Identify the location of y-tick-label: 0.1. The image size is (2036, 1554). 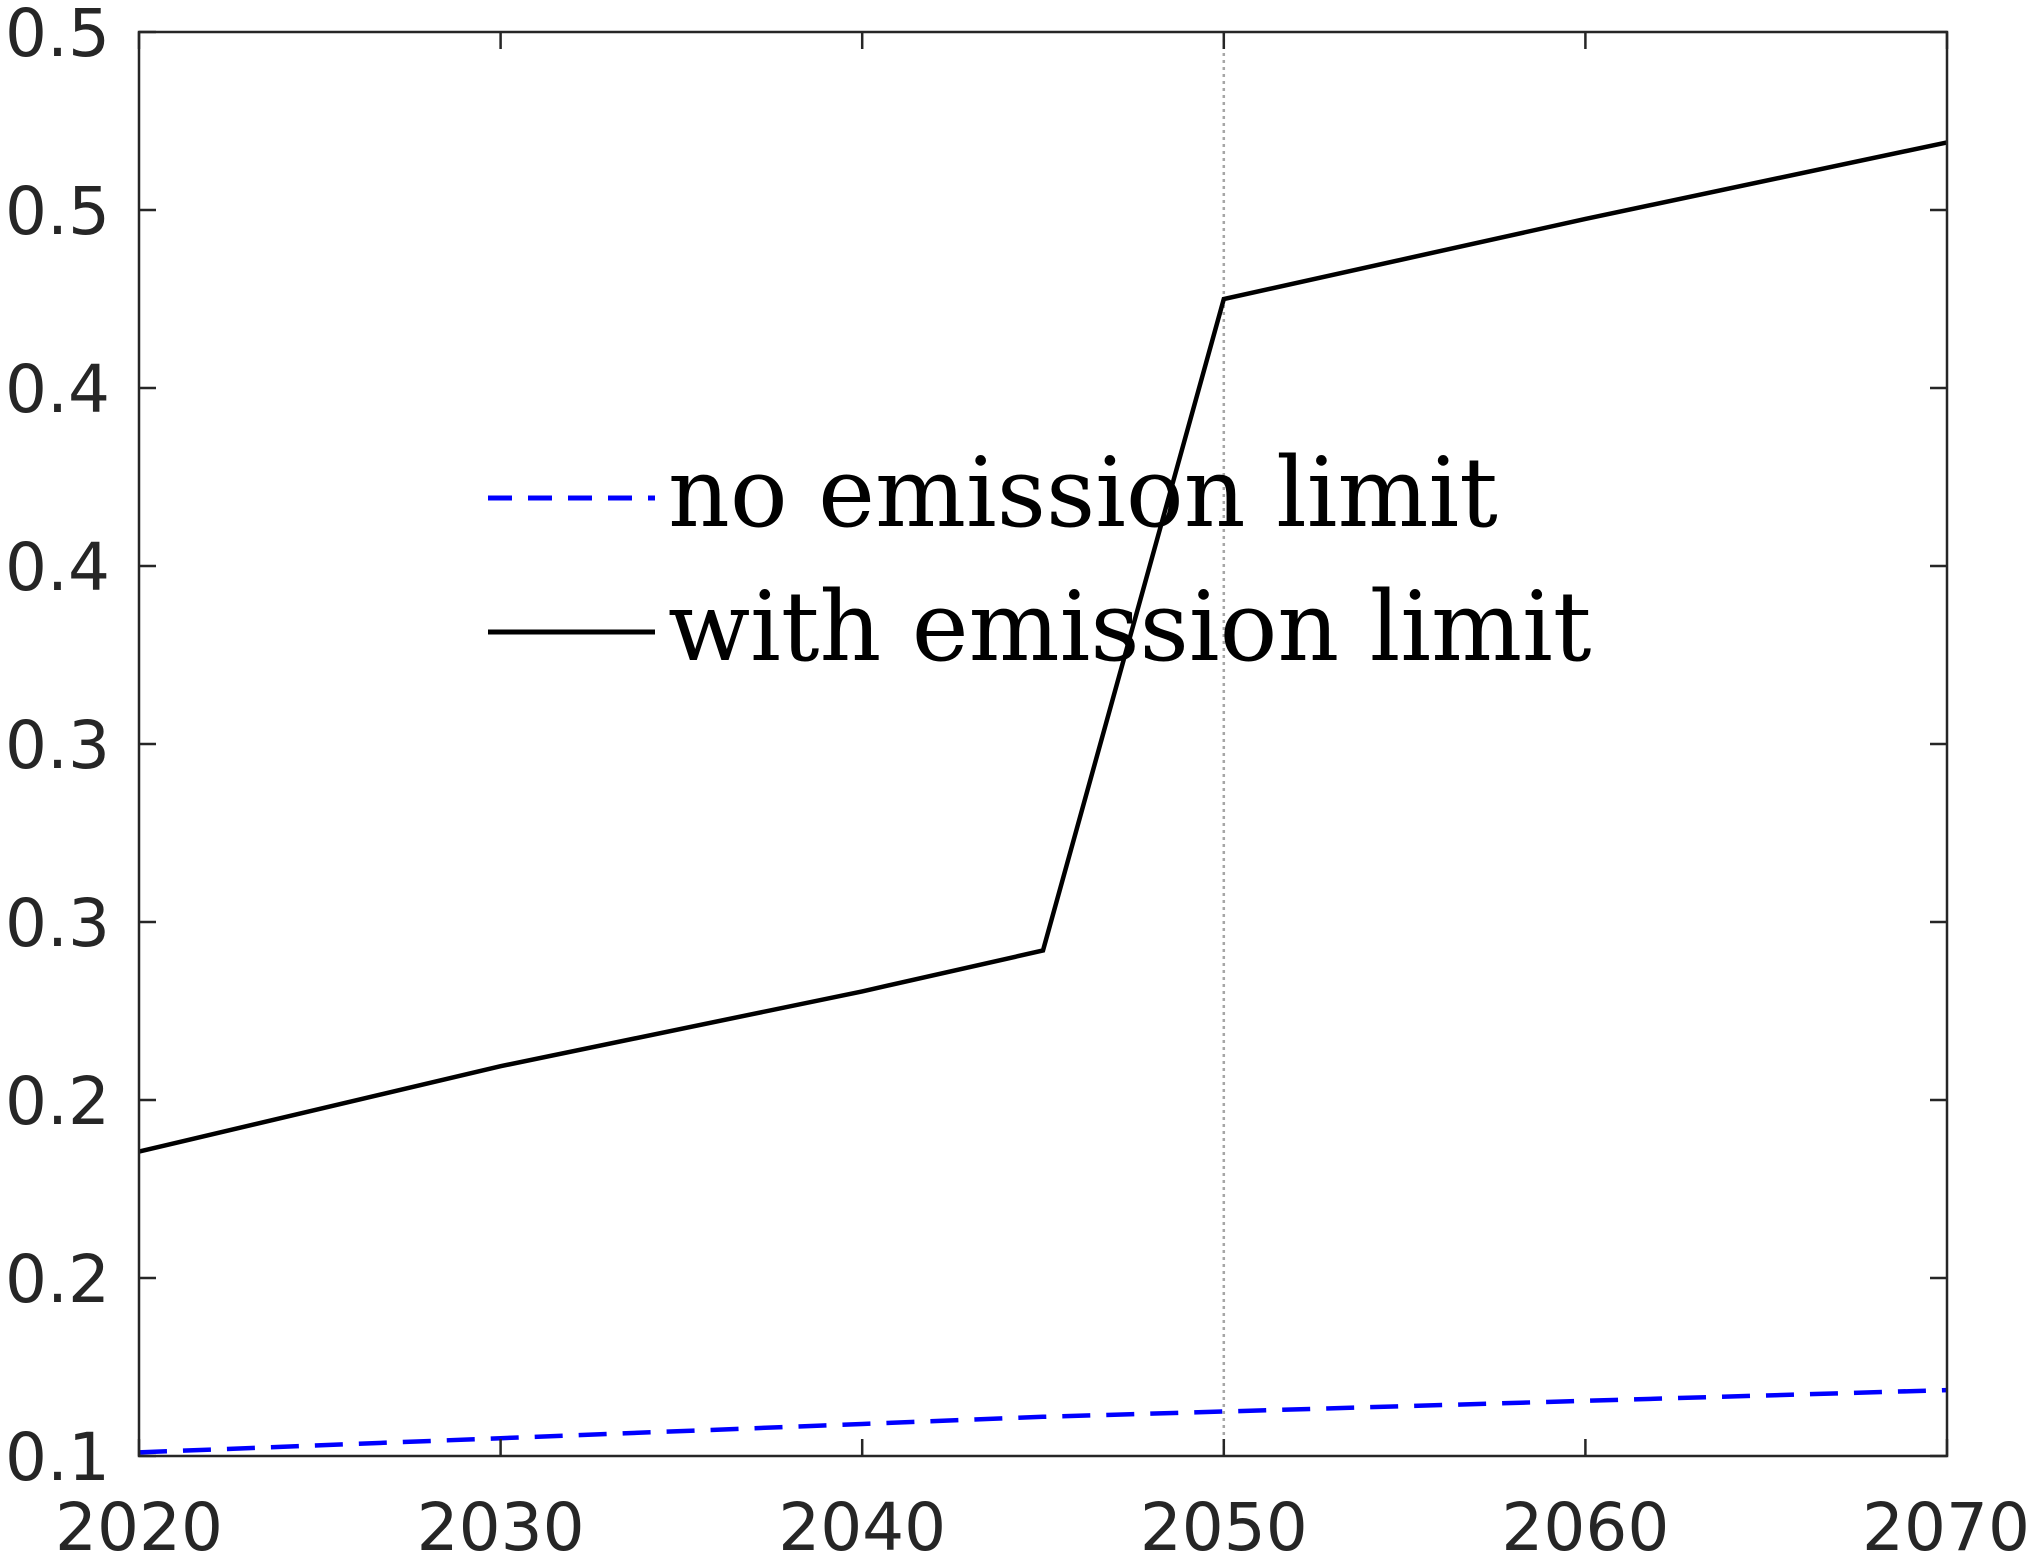
(57, 1457).